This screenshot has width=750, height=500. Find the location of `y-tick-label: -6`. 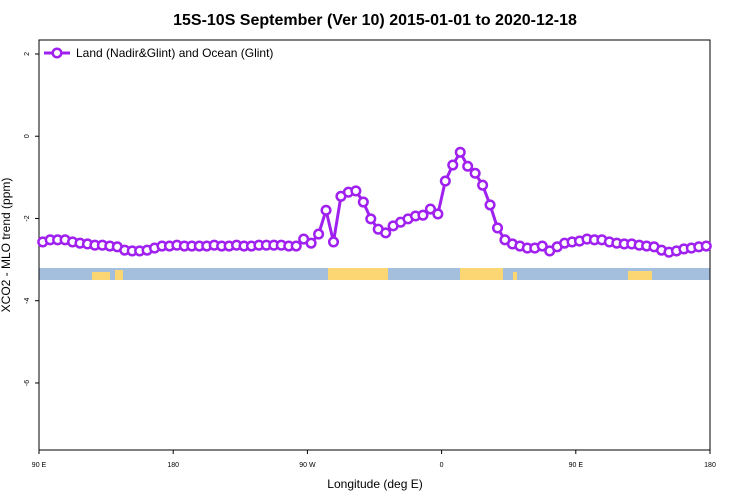

y-tick-label: -6 is located at coordinates (27, 383).